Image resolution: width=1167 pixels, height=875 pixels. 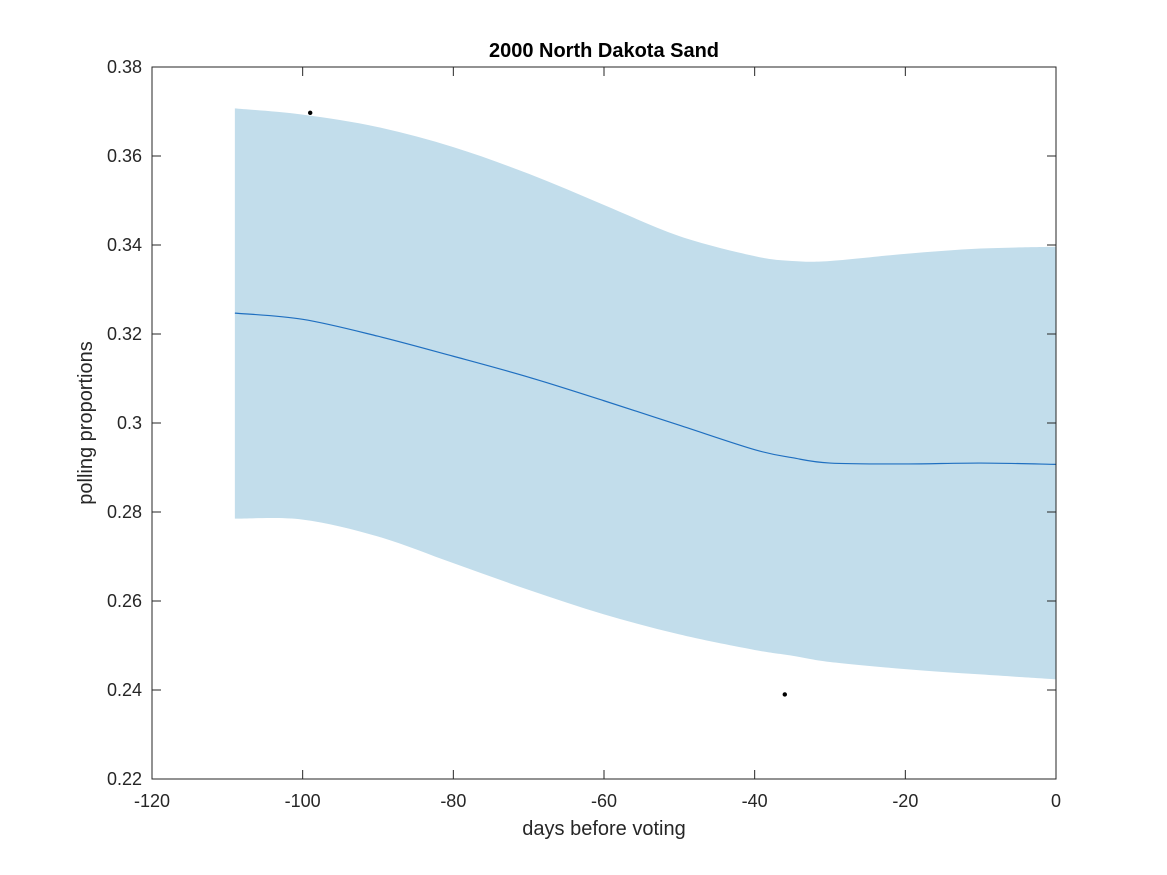 I want to click on y-tick-label: 0.22, so click(x=124, y=779).